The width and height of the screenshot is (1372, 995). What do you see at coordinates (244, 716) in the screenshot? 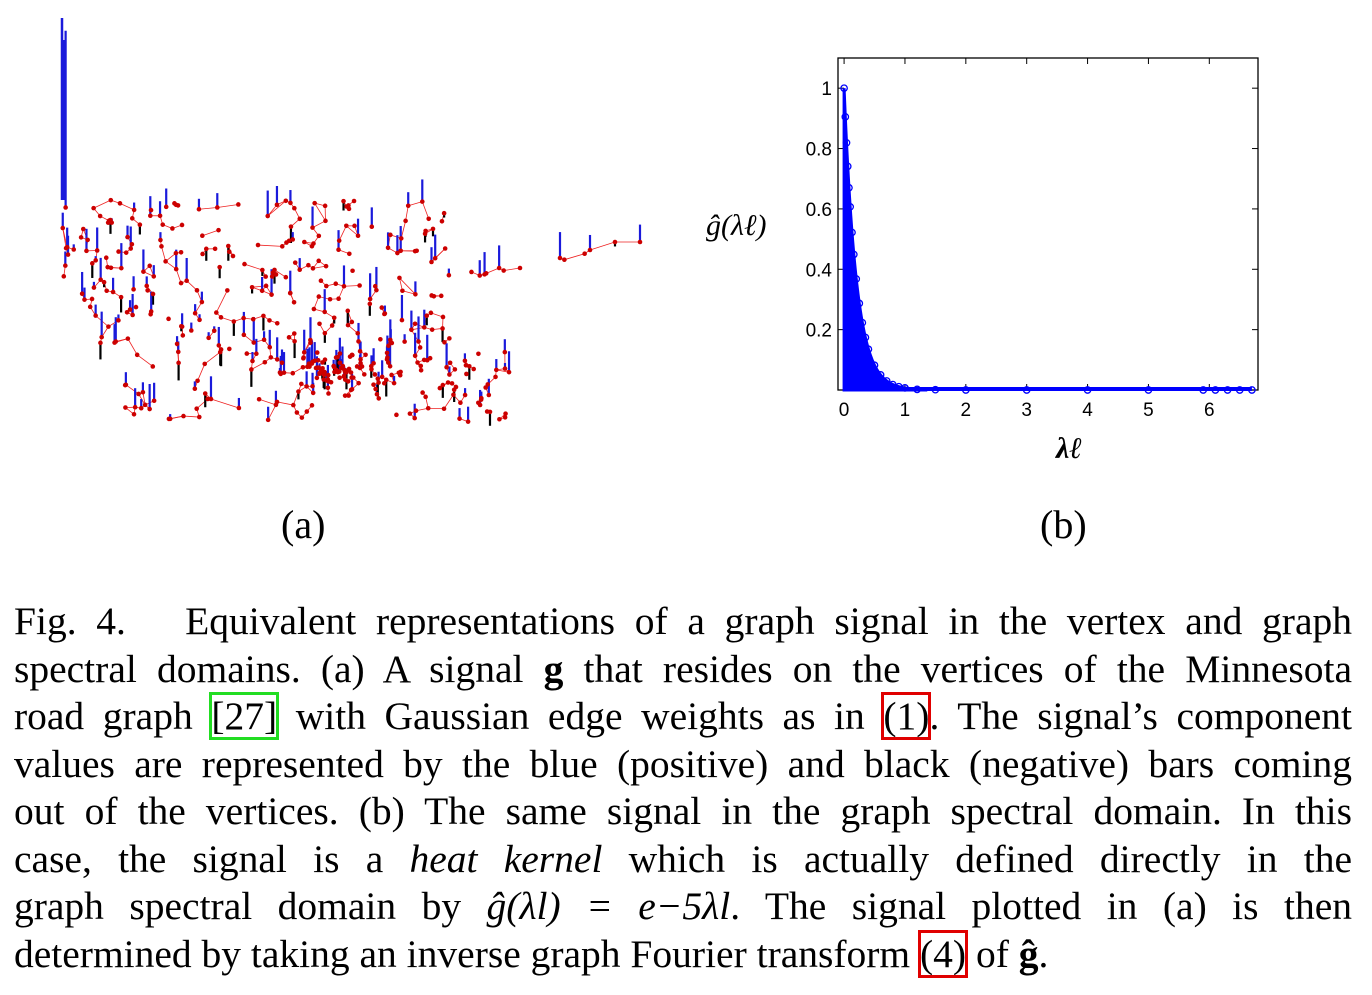
I see `citation-link-27: [27]` at bounding box center [244, 716].